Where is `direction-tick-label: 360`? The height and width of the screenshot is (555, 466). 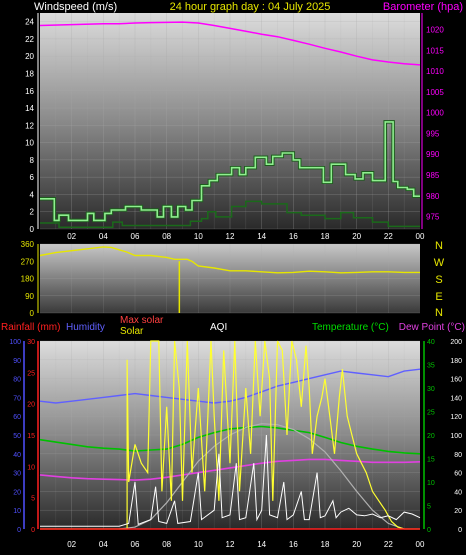 direction-tick-label: 360 is located at coordinates (28, 244).